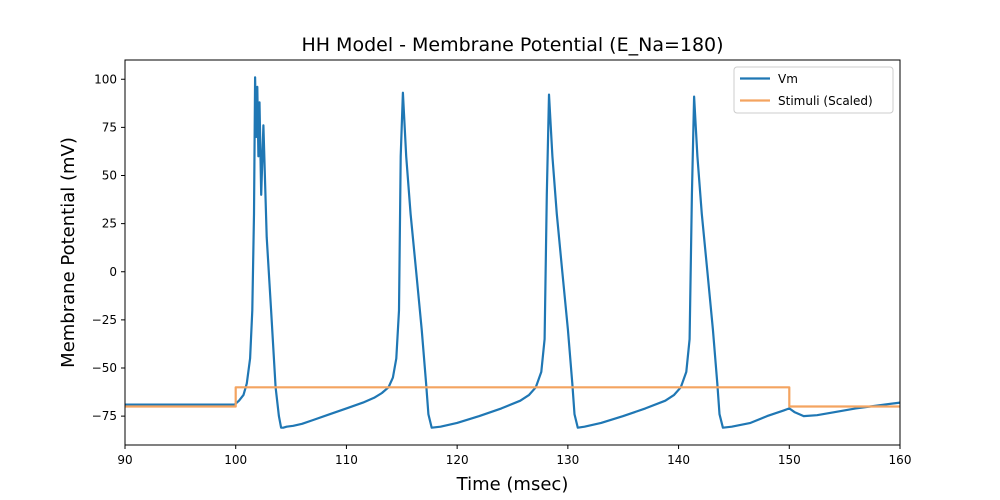  I want to click on x-axis-title: Time (msec), so click(512, 484).